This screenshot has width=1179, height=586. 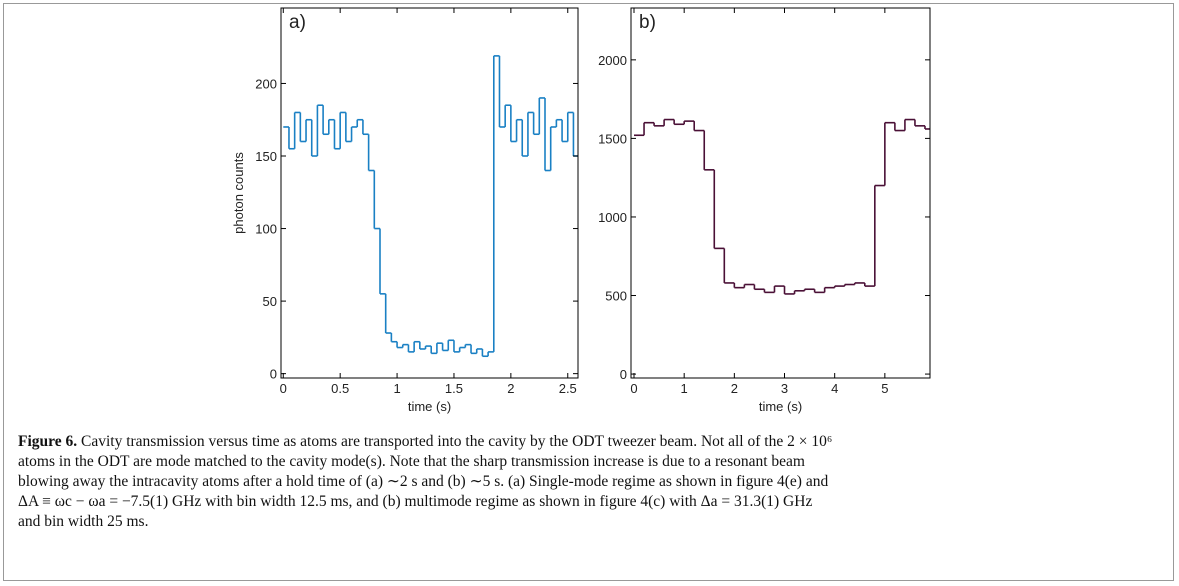 I want to click on panel-label: a), so click(x=297, y=22).